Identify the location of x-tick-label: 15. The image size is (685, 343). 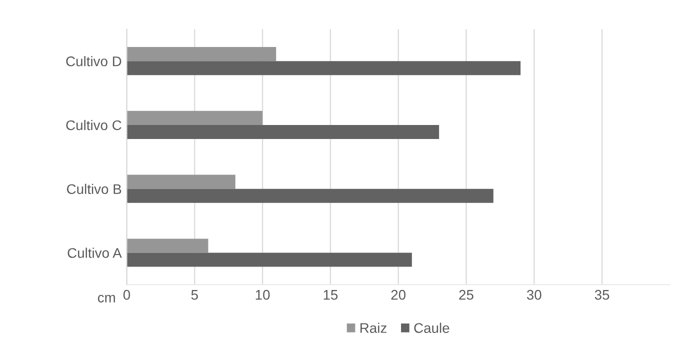
(331, 295).